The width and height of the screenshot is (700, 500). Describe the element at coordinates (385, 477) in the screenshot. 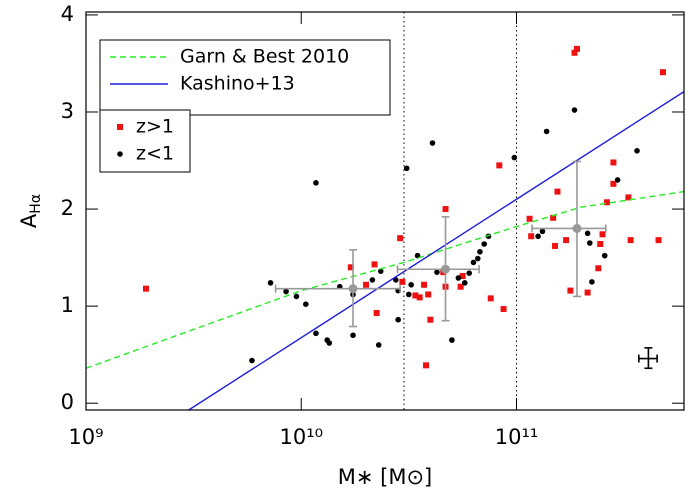

I see `x-axis-label: M∗ [M⊙]` at that location.